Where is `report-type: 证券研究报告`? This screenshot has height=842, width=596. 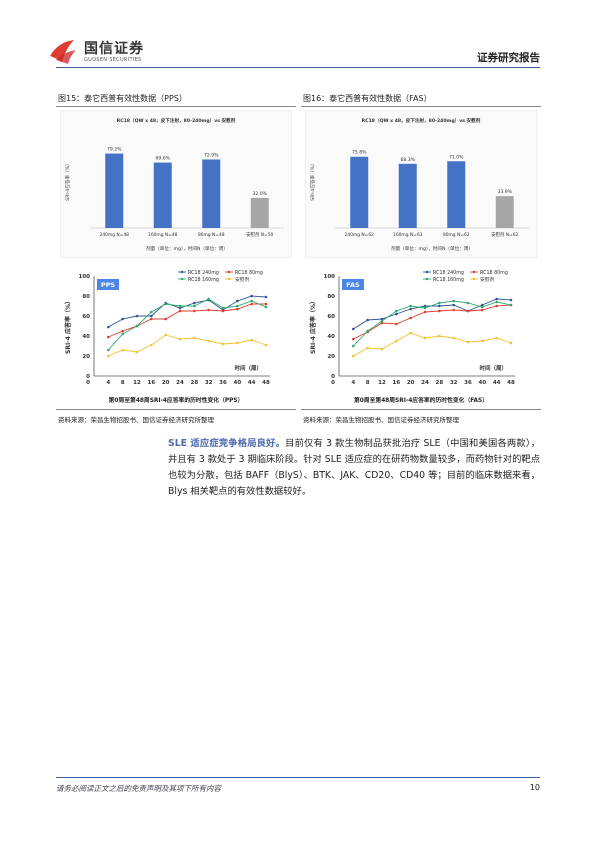 report-type: 证券研究报告 is located at coordinates (508, 58).